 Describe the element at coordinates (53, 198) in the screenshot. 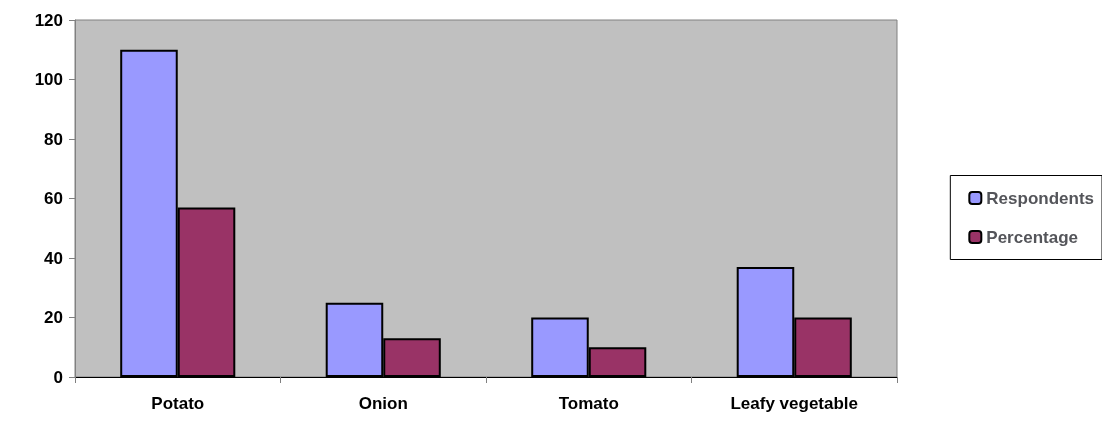

I see `y-tick-label: 60` at that location.